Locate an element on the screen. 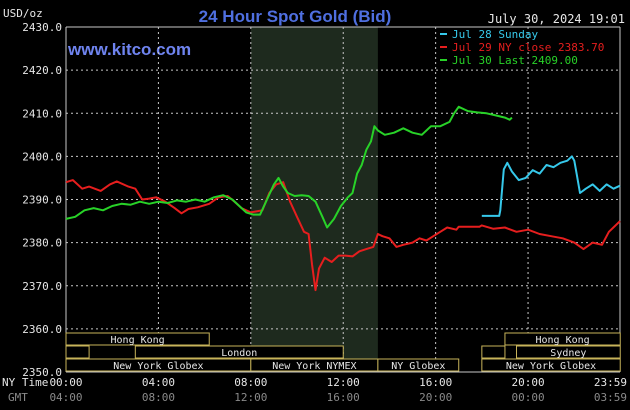 This screenshot has width=630, height=410. x-tick-label-gmt: 03:59 is located at coordinates (610, 397).